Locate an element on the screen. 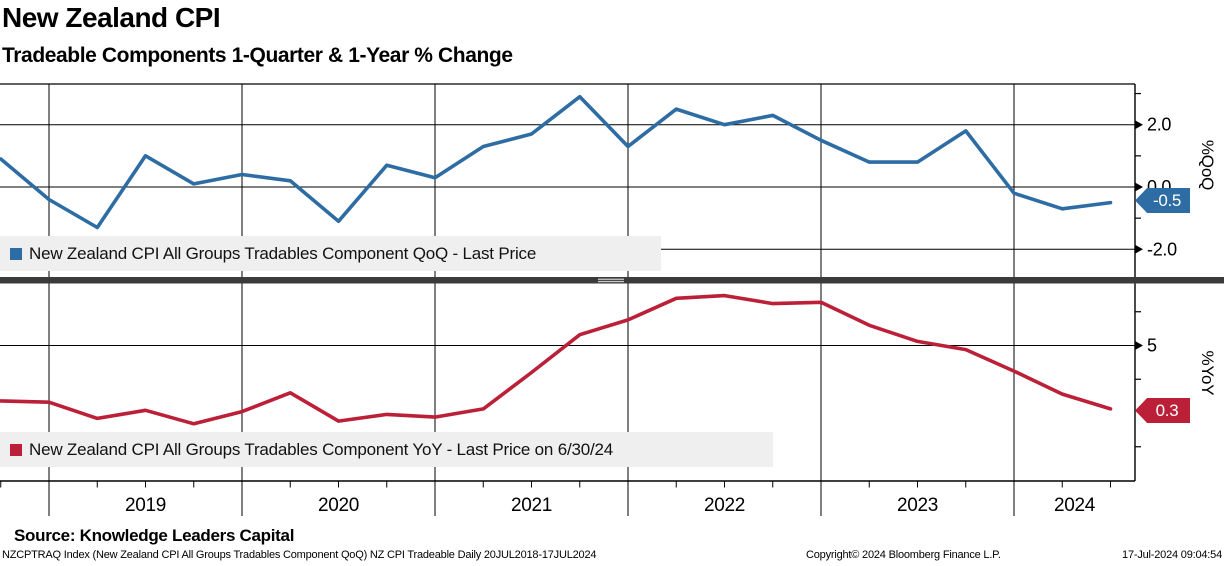 The width and height of the screenshot is (1224, 566). source-attribution: Source: Knowledge Leaders Capital is located at coordinates (154, 535).